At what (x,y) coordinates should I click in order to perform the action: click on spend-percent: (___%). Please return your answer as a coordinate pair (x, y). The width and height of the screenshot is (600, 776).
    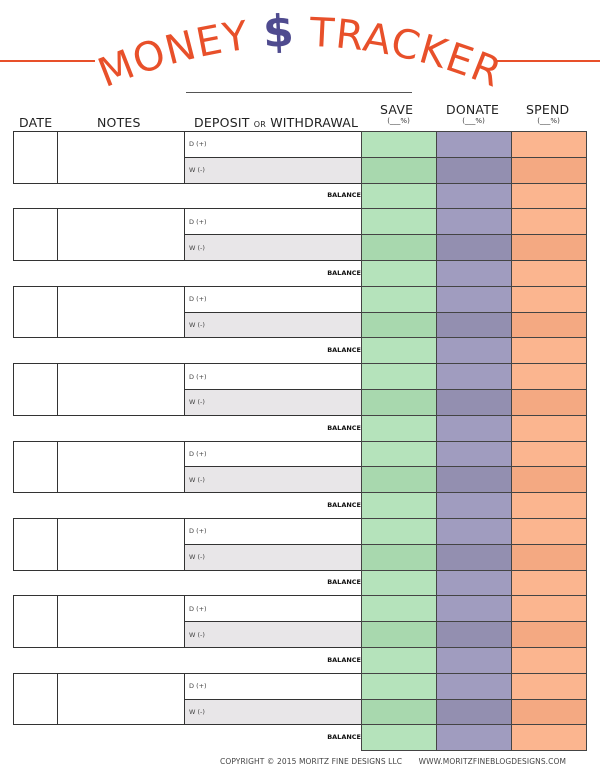
    Looking at the image, I should click on (548, 121).